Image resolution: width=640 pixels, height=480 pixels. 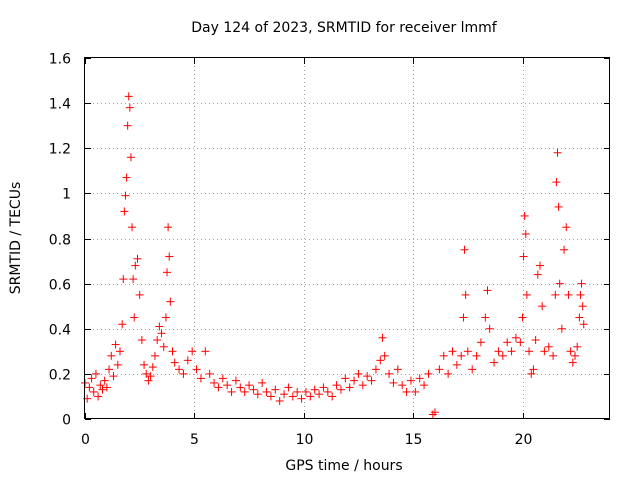 I want to click on x-tick-label: 15, so click(x=414, y=440).